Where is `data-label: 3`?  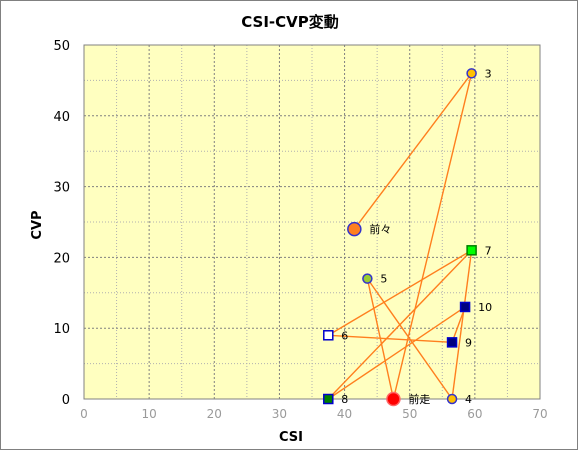 data-label: 3 is located at coordinates (488, 73).